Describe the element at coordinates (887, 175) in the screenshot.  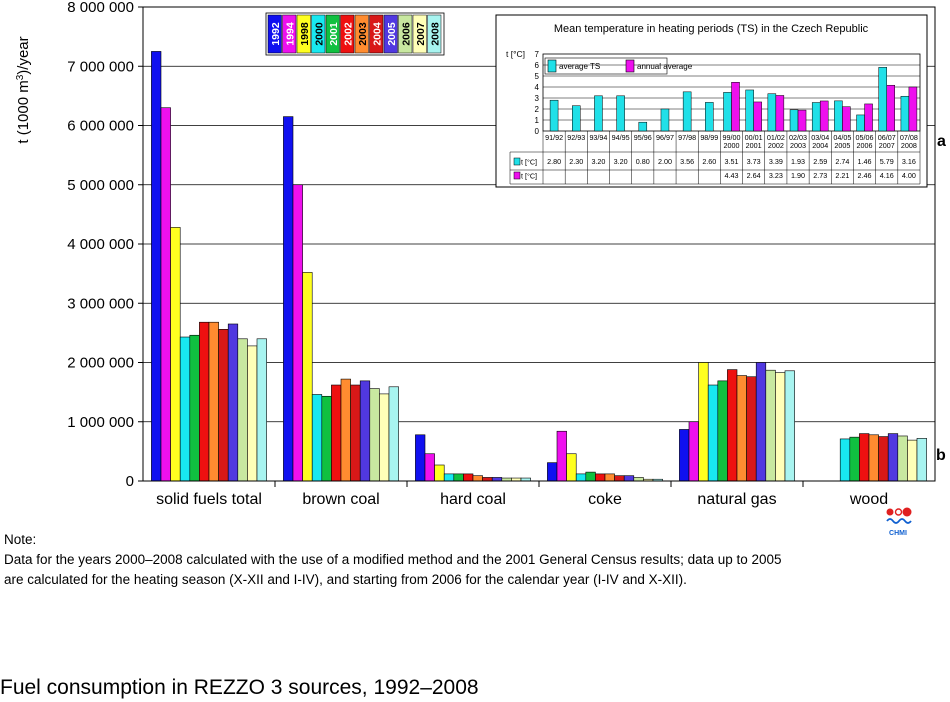
I see `inset-table-value: 4.16` at that location.